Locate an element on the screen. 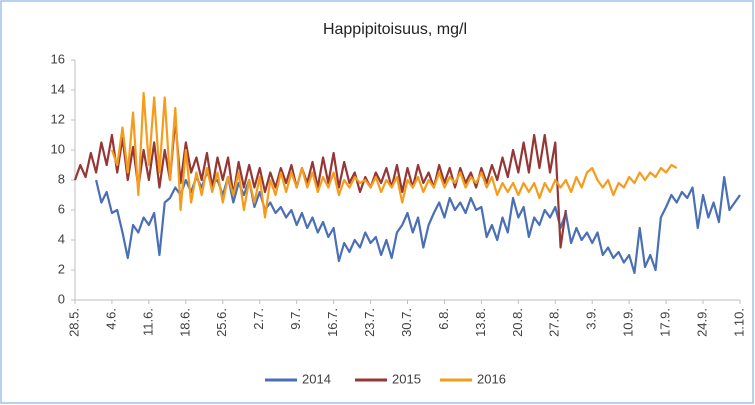 The width and height of the screenshot is (755, 405). x-tick-label: 1.10. is located at coordinates (738, 322).